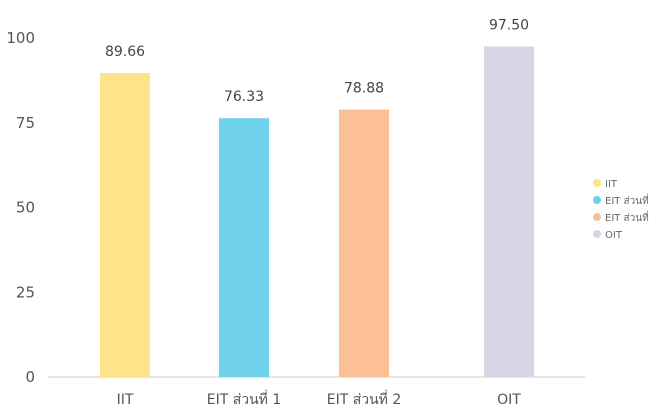 The height and width of the screenshot is (416, 652). Describe the element at coordinates (25, 292) in the screenshot. I see `y-tick-label: 25` at that location.